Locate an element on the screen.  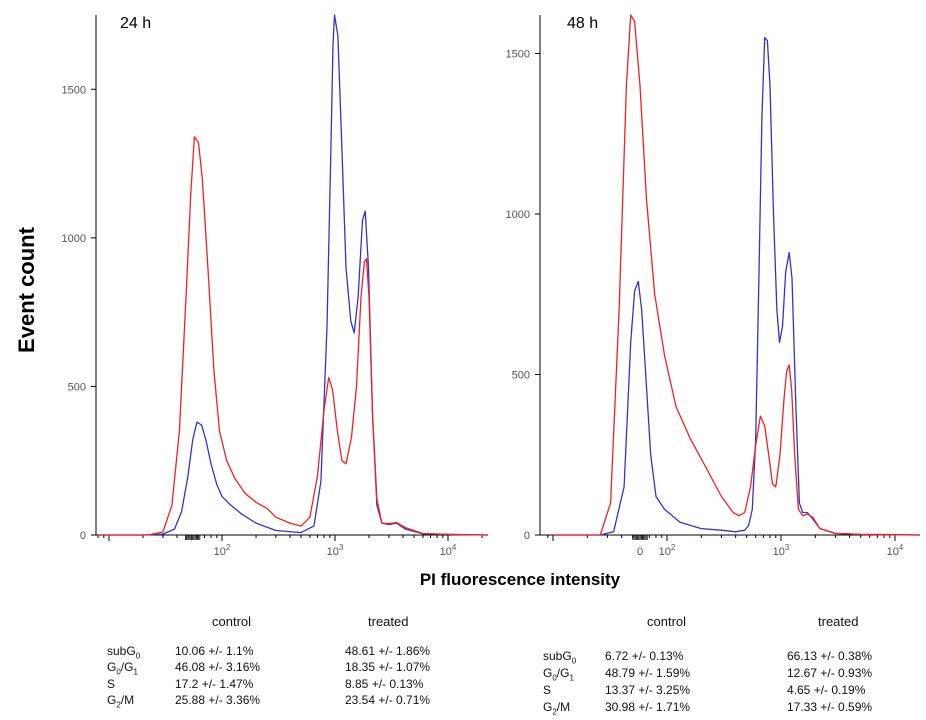
y-axis-title: Event count is located at coordinates (26, 289).